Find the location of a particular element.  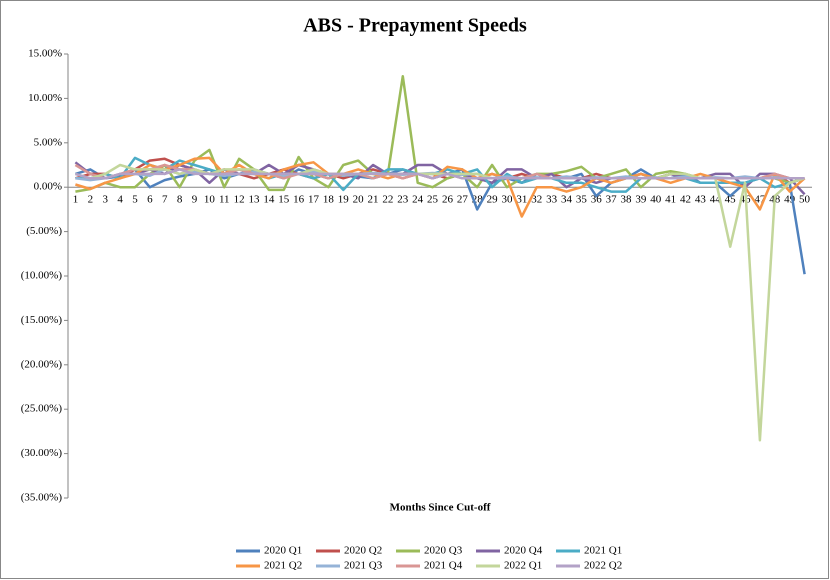

x-tick-label: 36 is located at coordinates (597, 200).